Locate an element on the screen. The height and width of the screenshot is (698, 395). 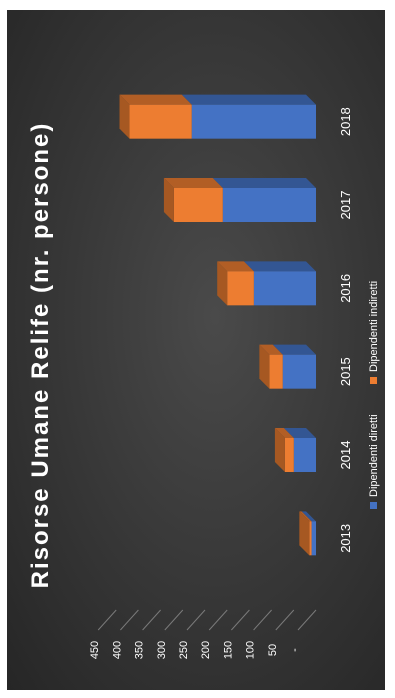
y-tick-label: 350 is located at coordinates (140, 650).